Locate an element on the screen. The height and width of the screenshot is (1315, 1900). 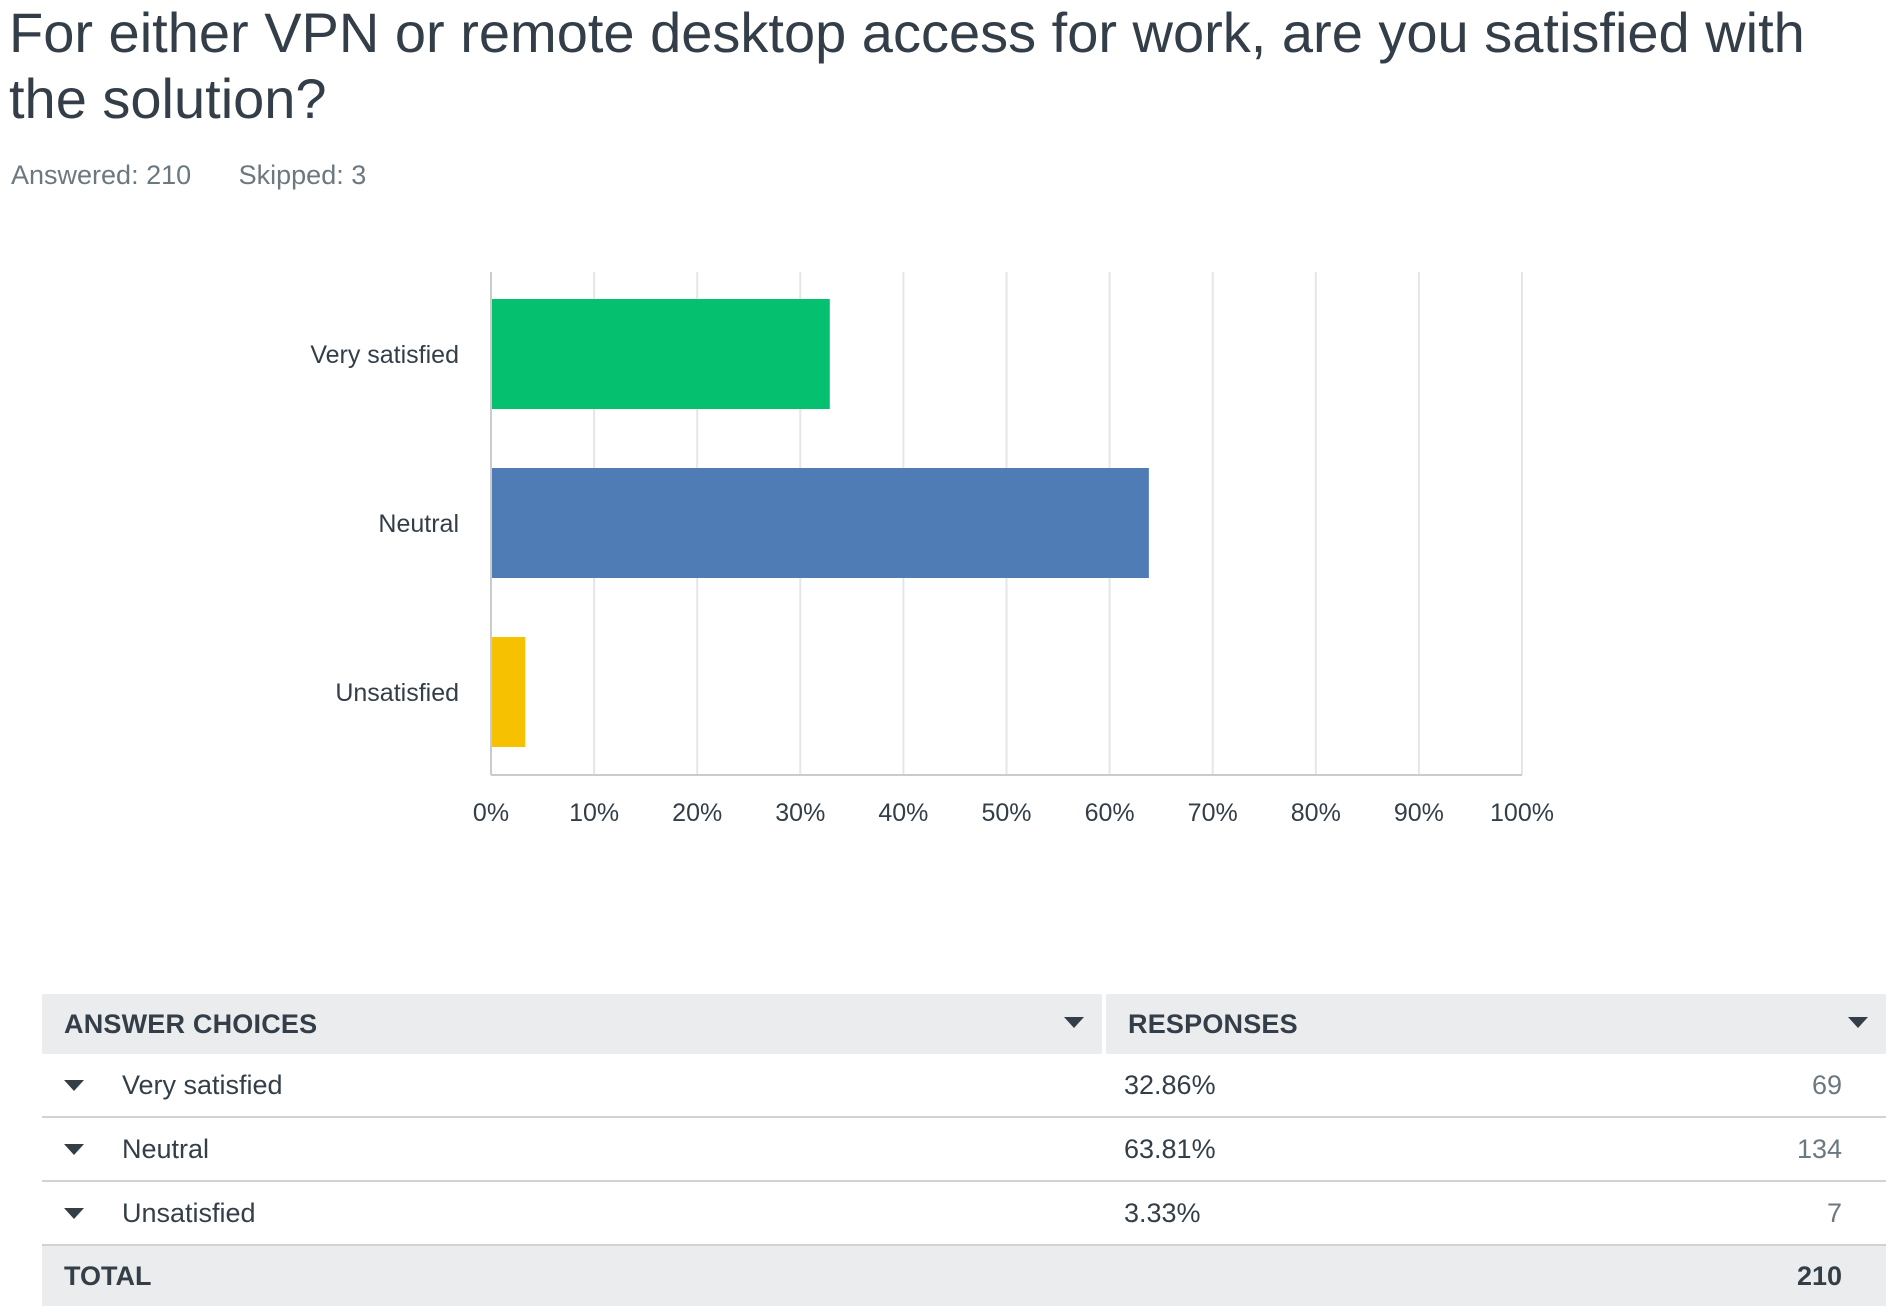
x-tick-label: 30% is located at coordinates (800, 813).